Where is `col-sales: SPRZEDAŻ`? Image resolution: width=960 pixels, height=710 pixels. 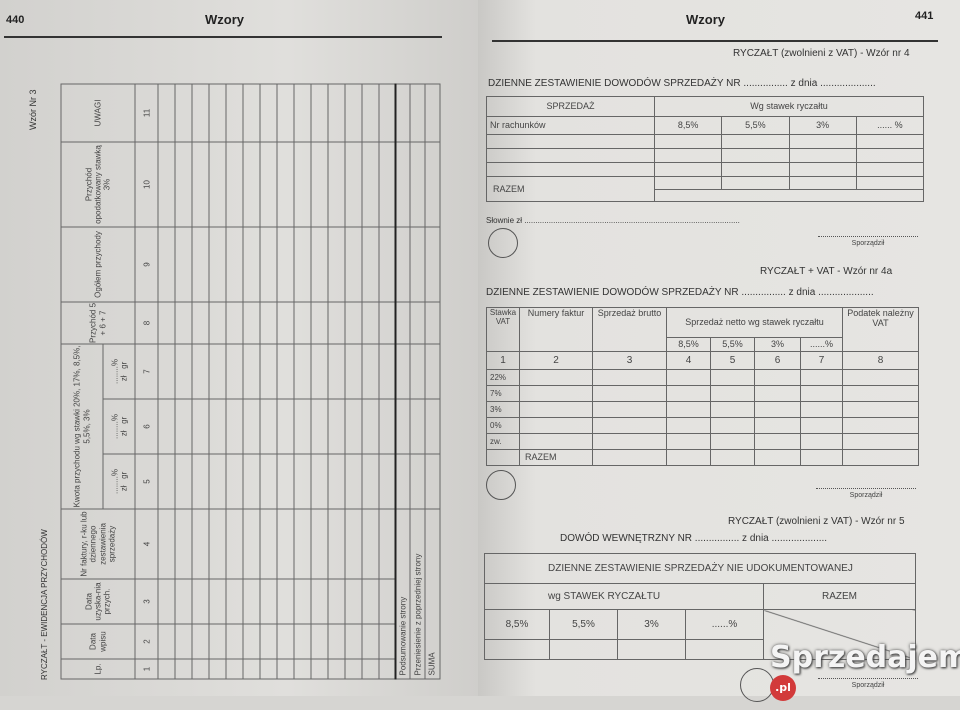 col-sales: SPRZEDAŻ is located at coordinates (570, 106).